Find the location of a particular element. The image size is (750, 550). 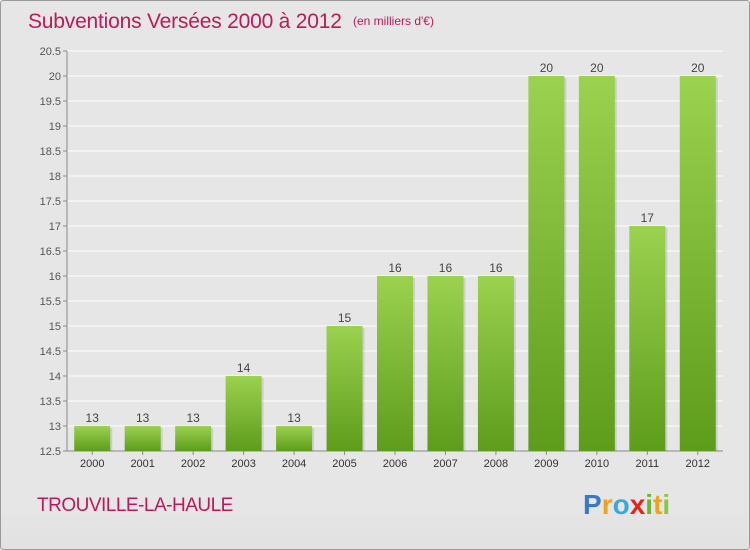

y-tick-label: 20 is located at coordinates (55, 77).